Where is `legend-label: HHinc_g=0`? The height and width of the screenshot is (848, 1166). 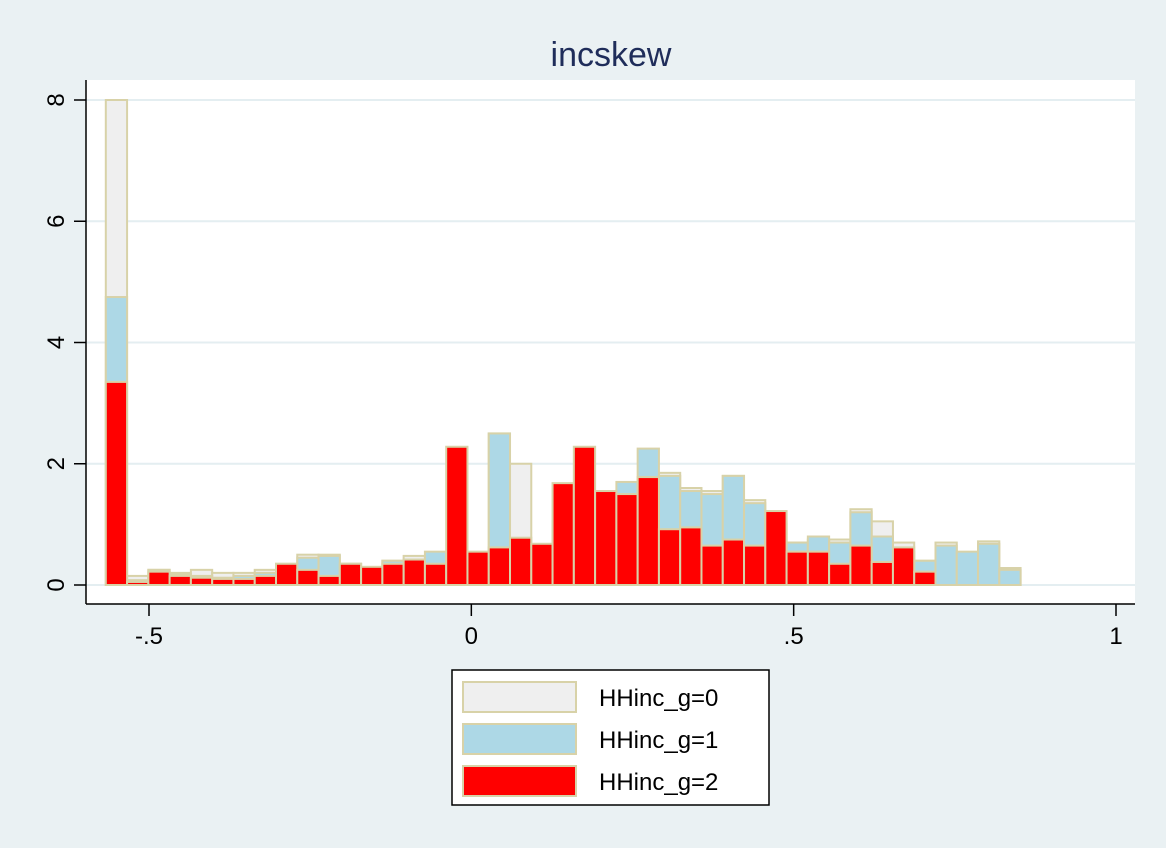
legend-label: HHinc_g=0 is located at coordinates (658, 698).